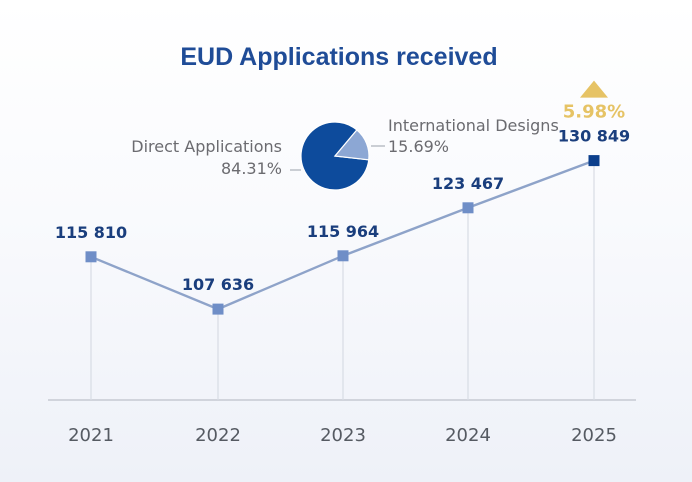 The image size is (692, 482). What do you see at coordinates (473, 125) in the screenshot?
I see `pie-label-international-designs: International Designs` at bounding box center [473, 125].